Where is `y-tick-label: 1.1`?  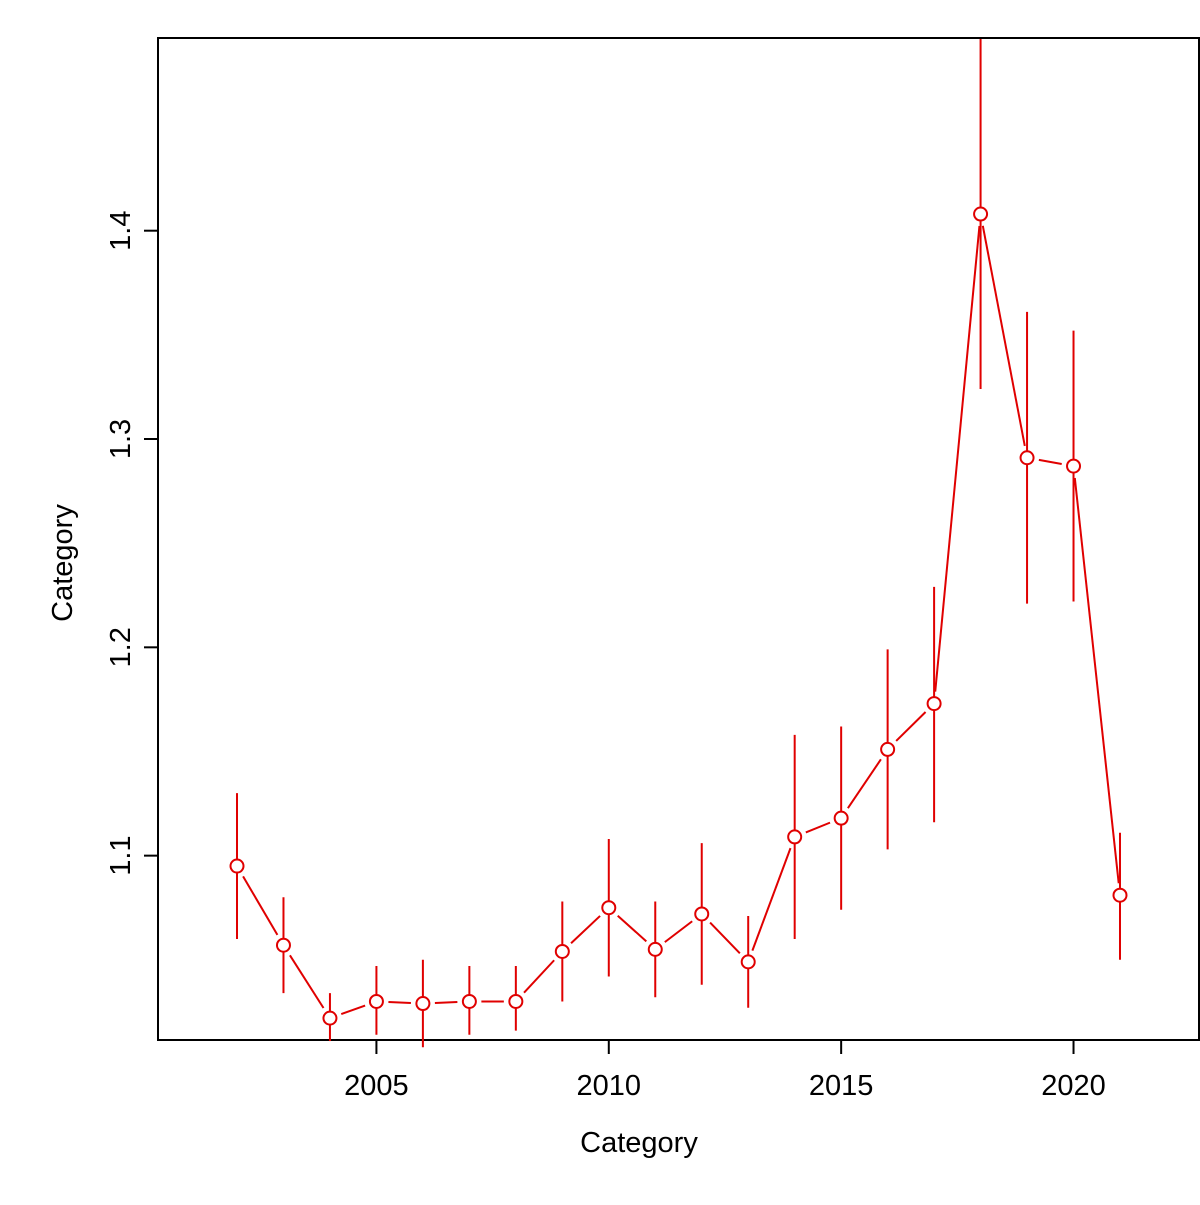 y-tick-label: 1.1 is located at coordinates (121, 855).